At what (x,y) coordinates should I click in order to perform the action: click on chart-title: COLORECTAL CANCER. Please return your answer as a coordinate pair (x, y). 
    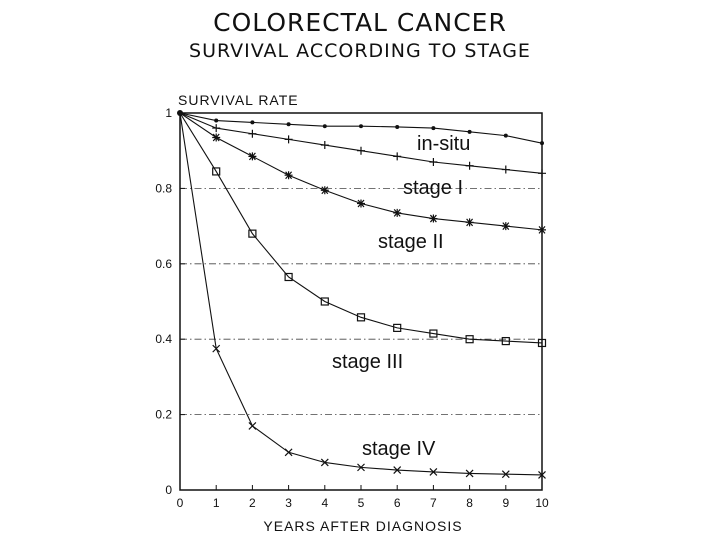
    Looking at the image, I should click on (360, 22).